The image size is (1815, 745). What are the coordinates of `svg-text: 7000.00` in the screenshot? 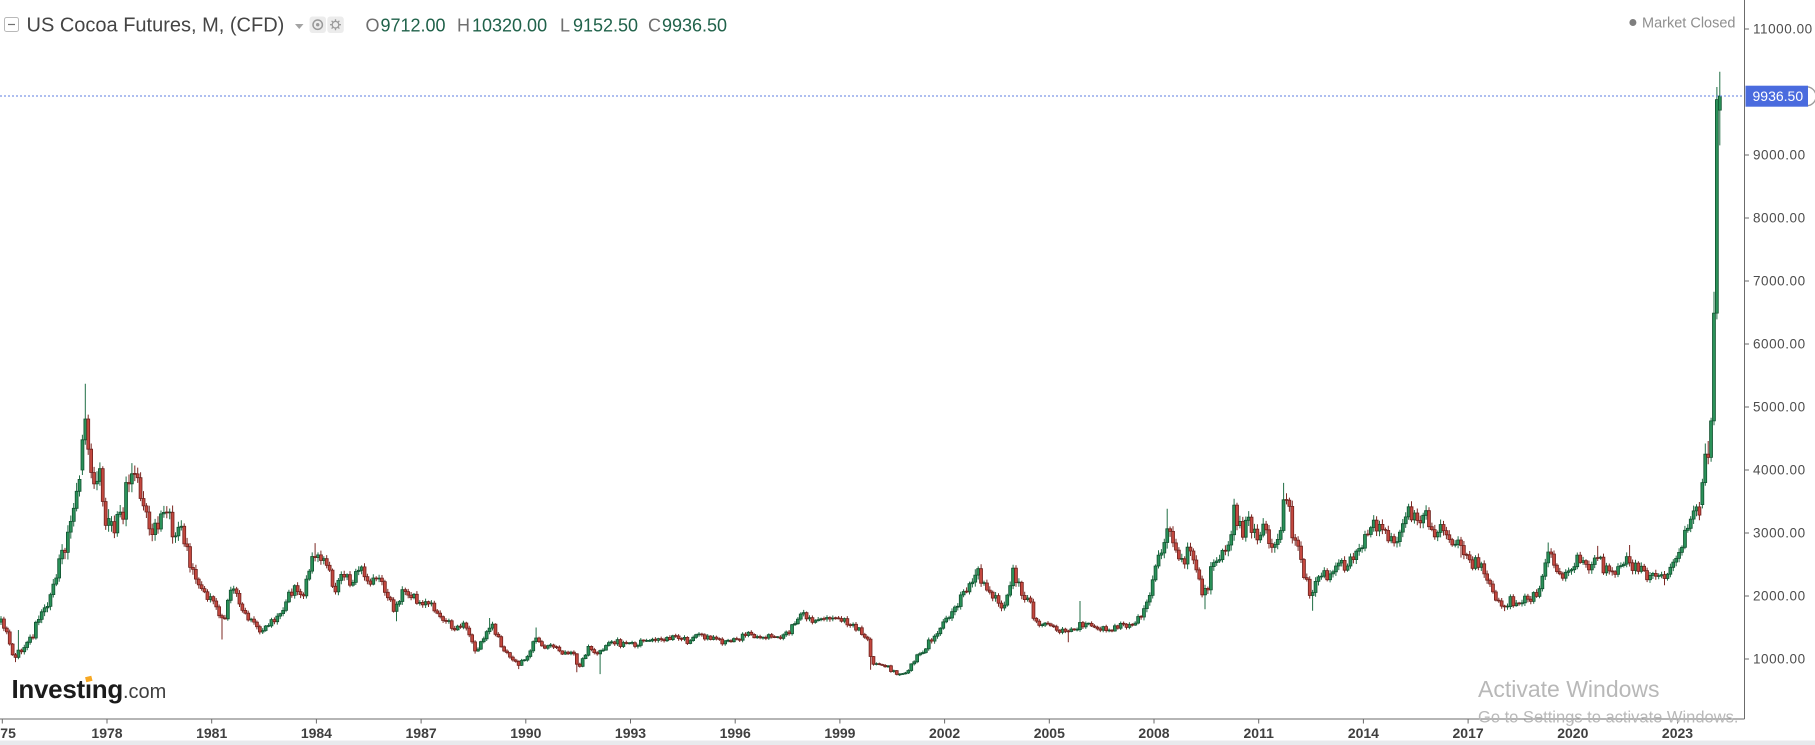 It's located at (1779, 281).